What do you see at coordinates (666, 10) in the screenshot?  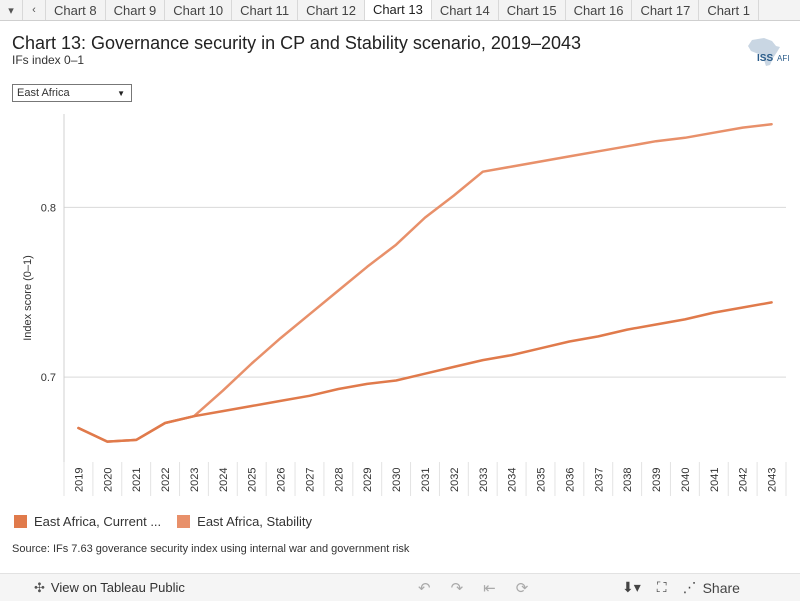 I see `tab-chart-17: Chart 17` at bounding box center [666, 10].